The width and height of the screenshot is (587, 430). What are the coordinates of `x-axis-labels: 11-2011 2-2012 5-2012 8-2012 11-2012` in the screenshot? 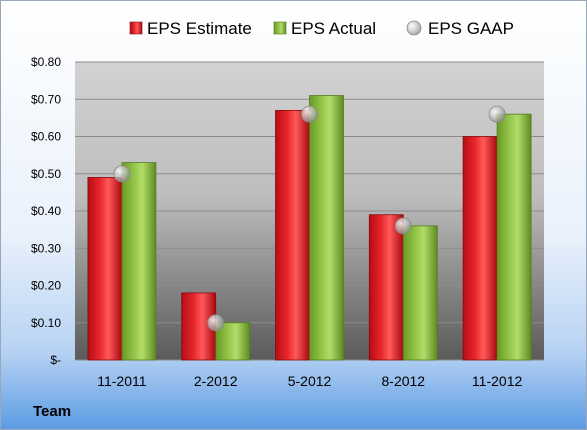 It's located at (309, 381).